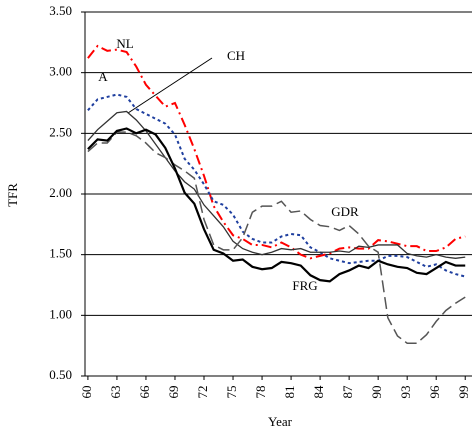 This screenshot has height=433, width=472. What do you see at coordinates (124, 43) in the screenshot?
I see `series-label: NL` at bounding box center [124, 43].